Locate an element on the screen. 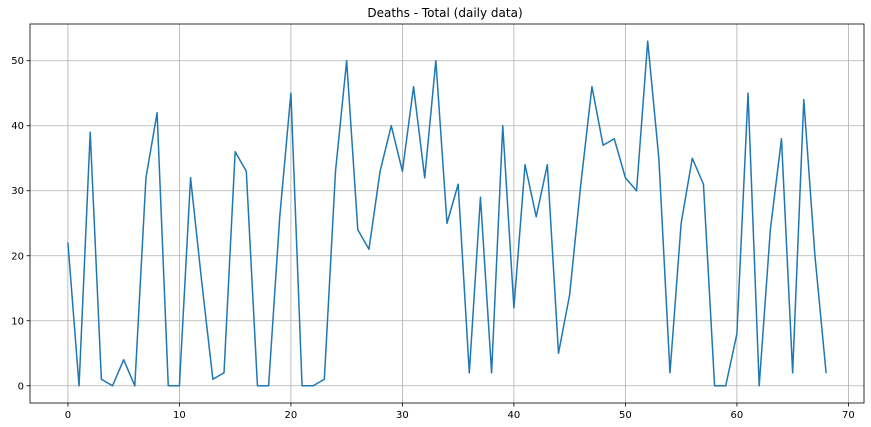 This screenshot has height=427, width=871. x-tick-label: 10 is located at coordinates (179, 415).